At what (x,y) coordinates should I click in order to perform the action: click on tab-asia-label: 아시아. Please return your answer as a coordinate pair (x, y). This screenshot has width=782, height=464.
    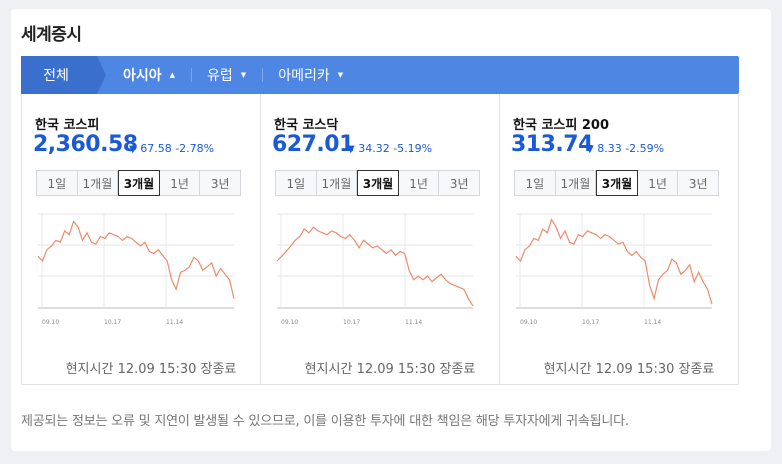
    Looking at the image, I should click on (142, 76).